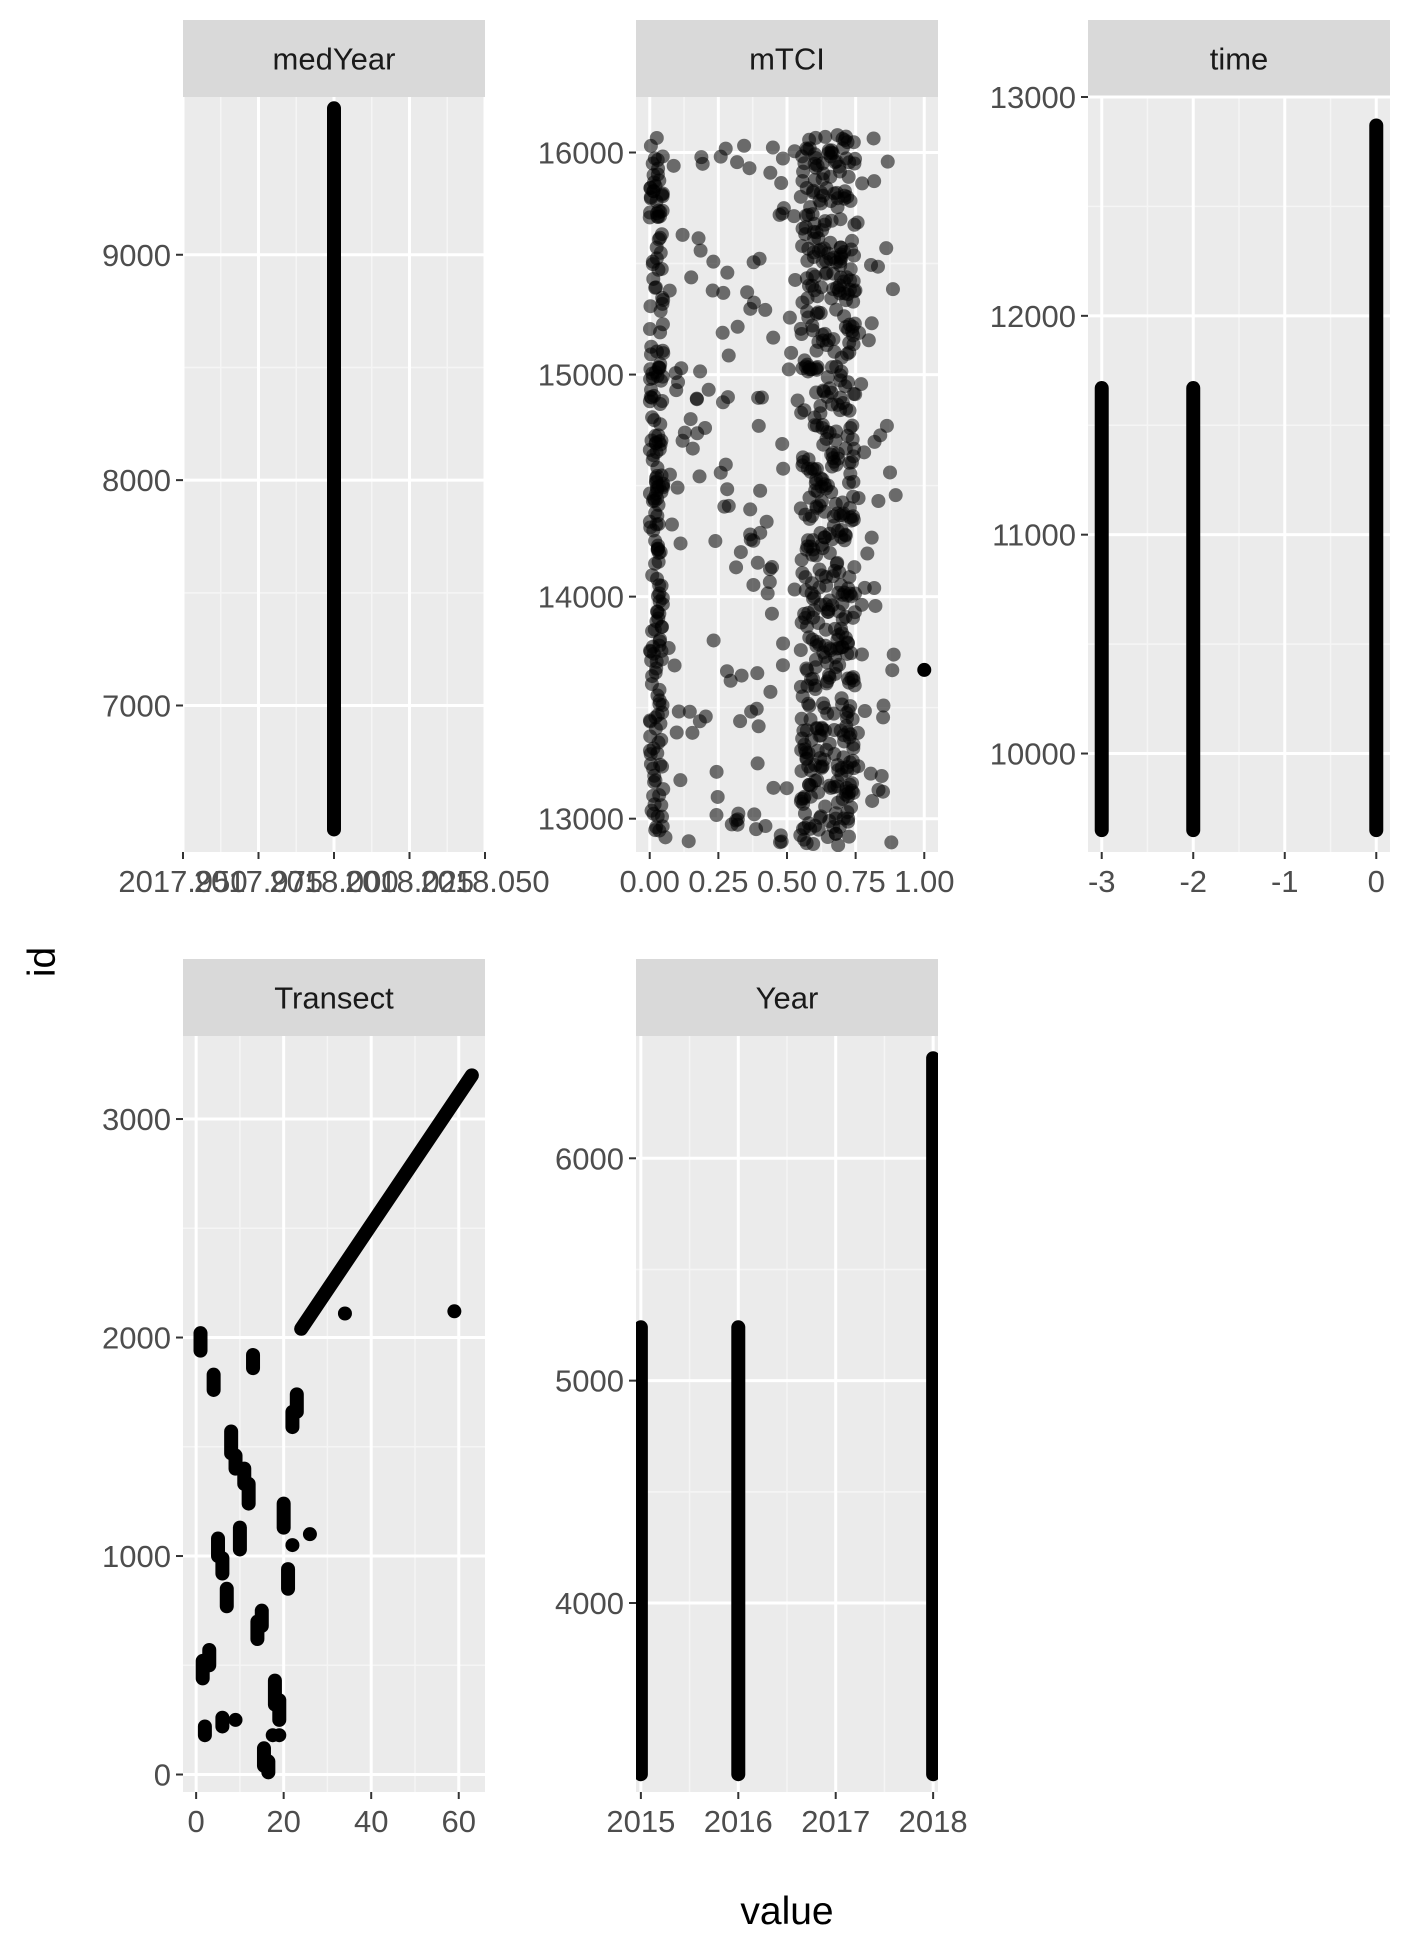 This screenshot has height=1946, width=1406. What do you see at coordinates (283, 1821) in the screenshot?
I see `x-tick-label: 20` at bounding box center [283, 1821].